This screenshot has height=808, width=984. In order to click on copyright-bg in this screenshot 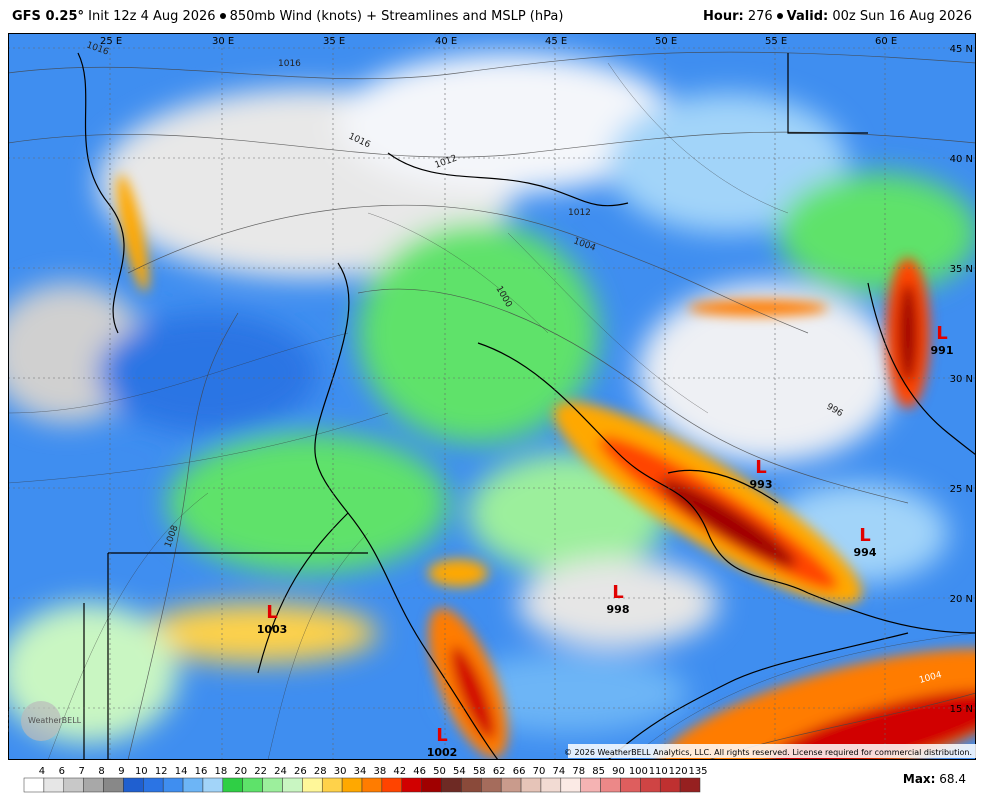, I will do `click(772, 751)`.